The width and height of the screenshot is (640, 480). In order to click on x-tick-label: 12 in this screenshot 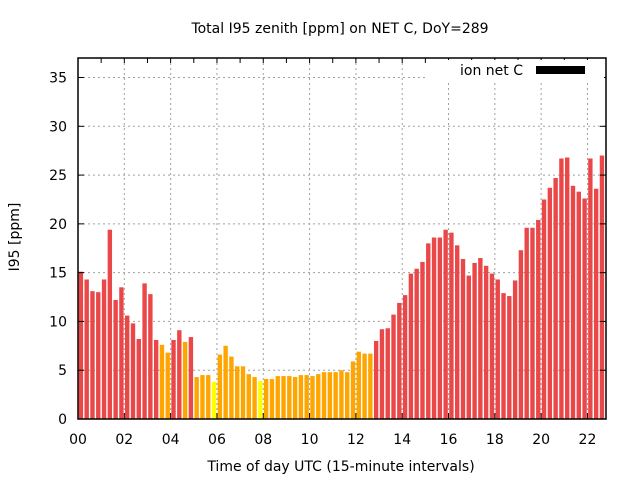, I will do `click(356, 440)`.